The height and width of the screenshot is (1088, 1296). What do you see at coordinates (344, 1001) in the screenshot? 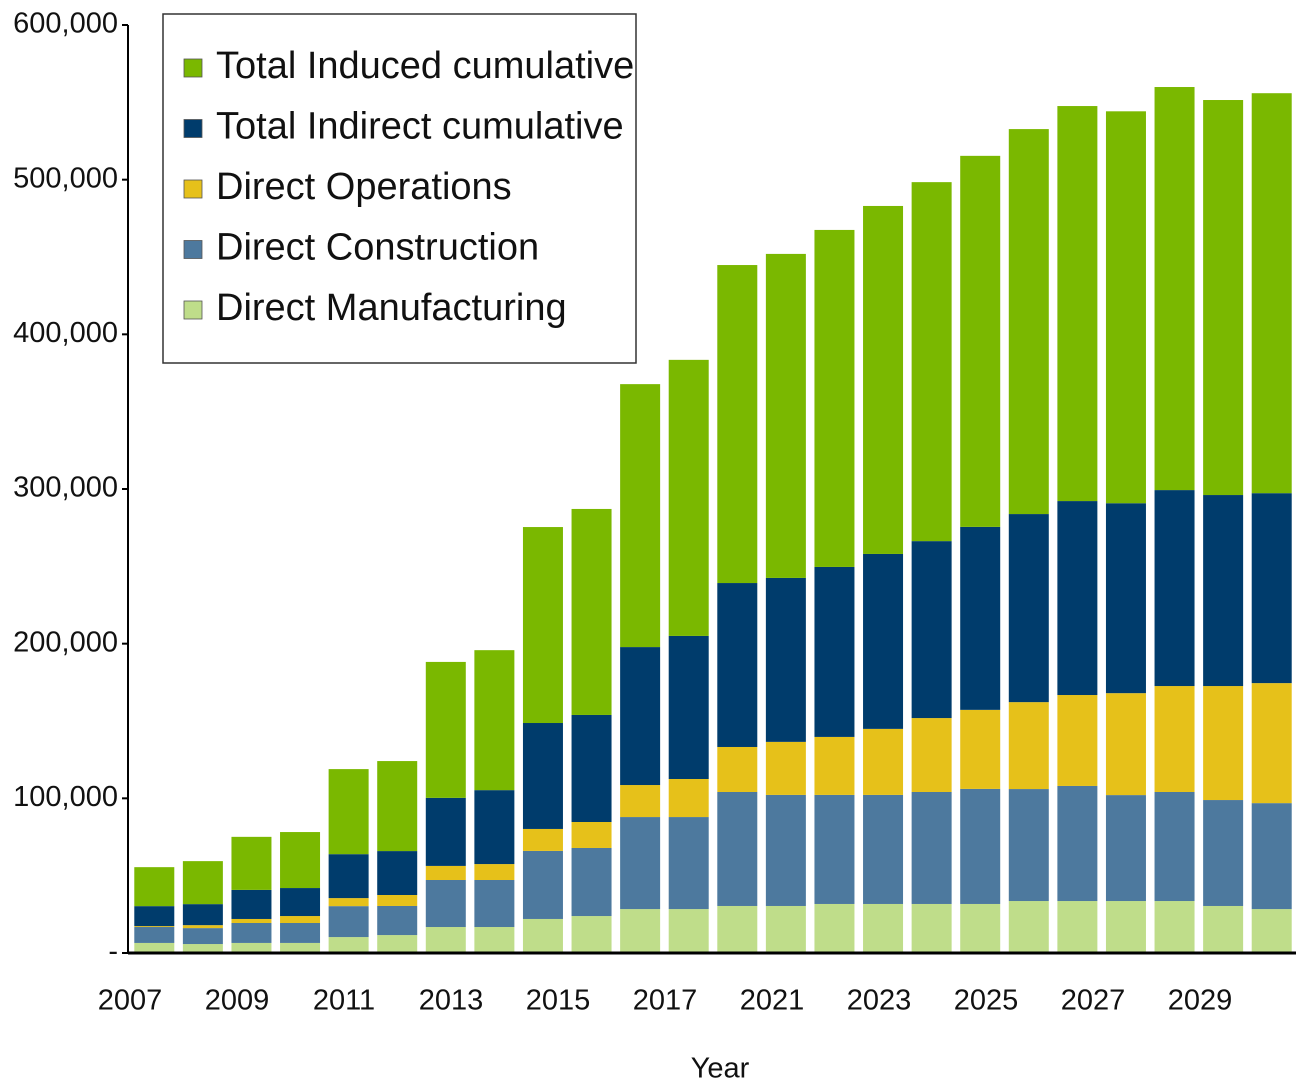
I see `x-tick-label: 2011` at bounding box center [344, 1001].